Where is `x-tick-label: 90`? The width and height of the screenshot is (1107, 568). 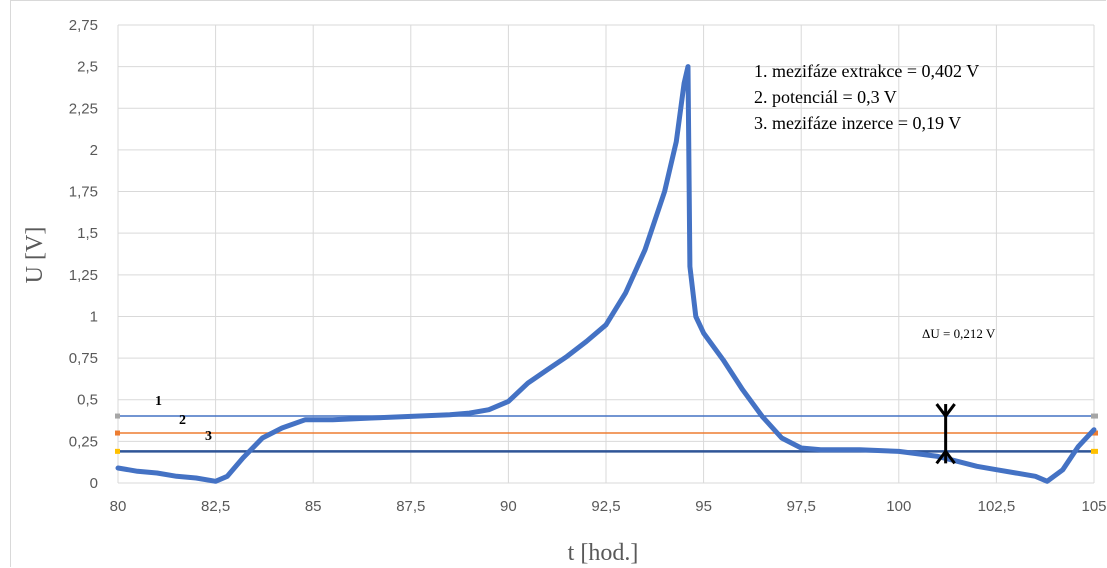
x-tick-label: 90 is located at coordinates (508, 506).